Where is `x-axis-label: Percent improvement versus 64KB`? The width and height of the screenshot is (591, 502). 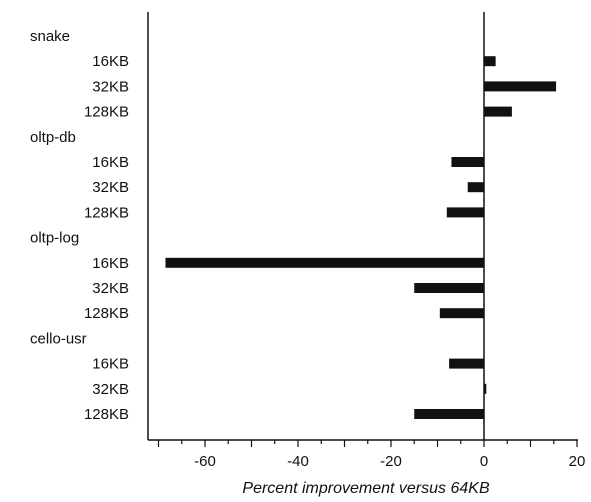
x-axis-label: Percent improvement versus 64KB is located at coordinates (366, 488).